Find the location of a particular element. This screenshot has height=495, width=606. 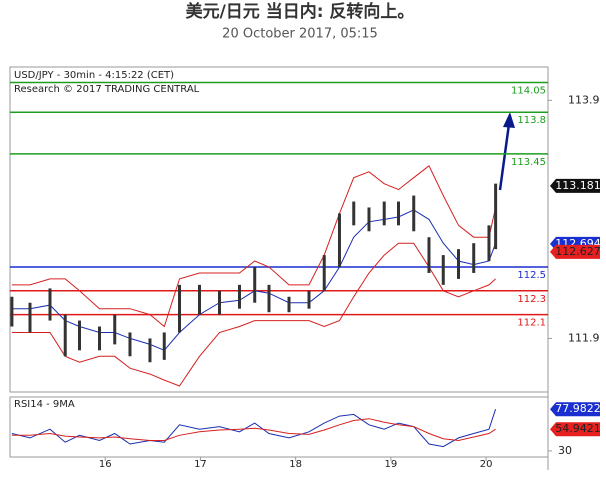

price-tag-label: 77.9822 is located at coordinates (578, 408).